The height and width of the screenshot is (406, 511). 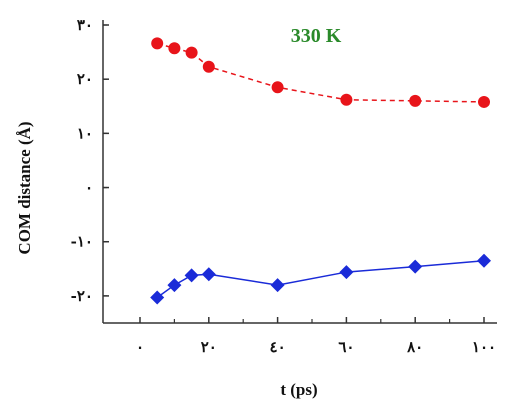 I want to click on x-tick-label: ٢٠, so click(x=209, y=347).